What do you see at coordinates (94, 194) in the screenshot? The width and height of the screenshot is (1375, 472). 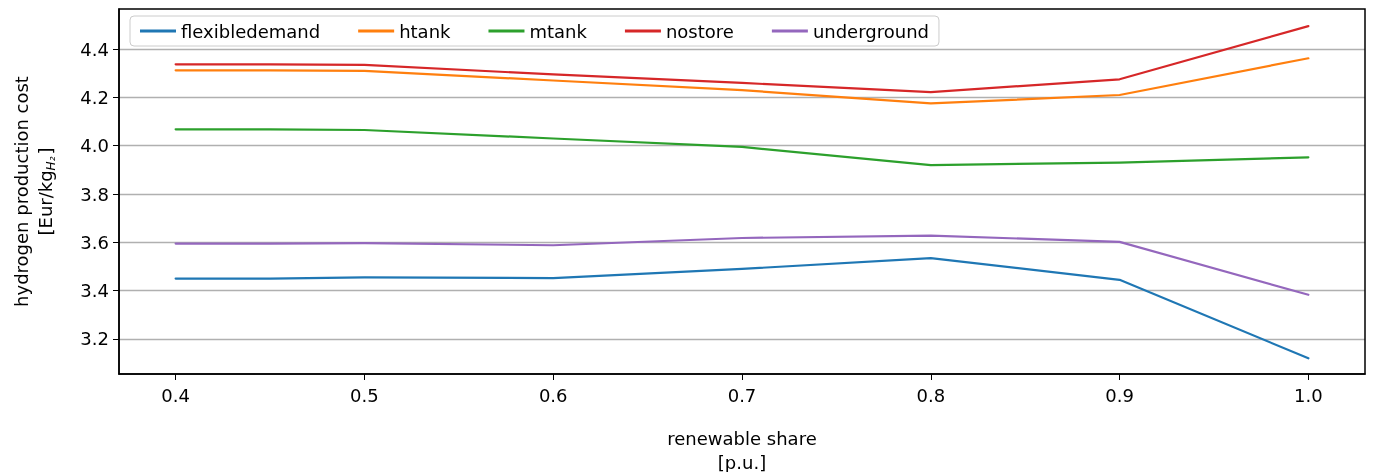 I see `y-tick-label: 3.8` at bounding box center [94, 194].